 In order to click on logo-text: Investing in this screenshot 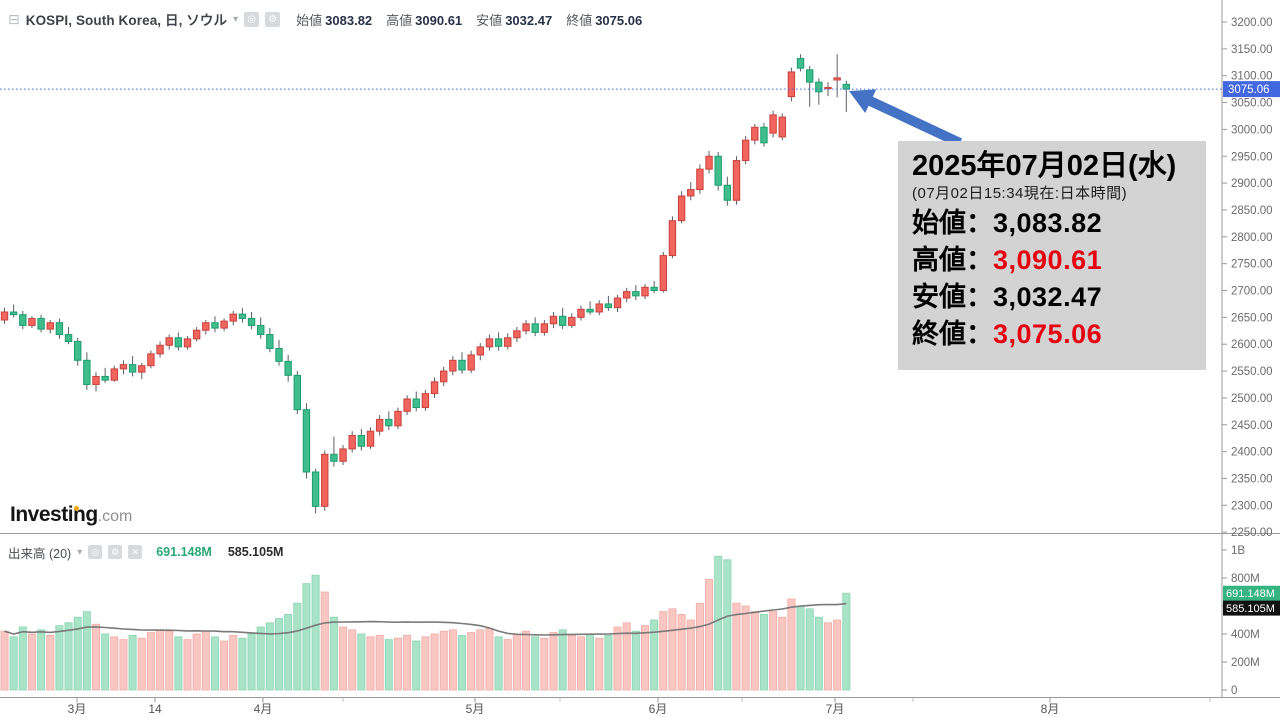, I will do `click(54, 514)`.